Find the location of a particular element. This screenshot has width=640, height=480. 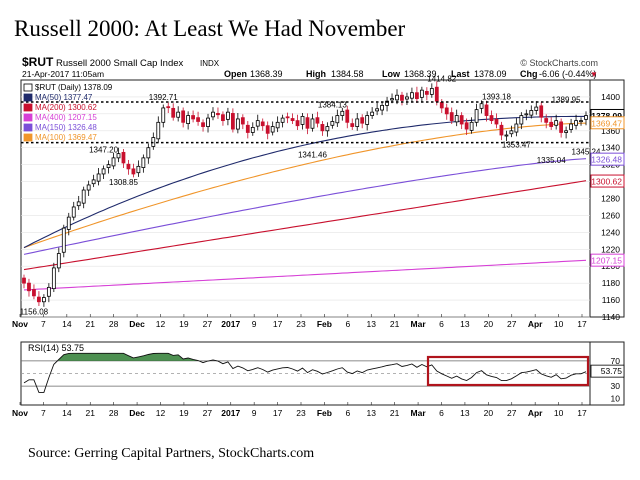

price-level-label: 1345.24 is located at coordinates (586, 151).